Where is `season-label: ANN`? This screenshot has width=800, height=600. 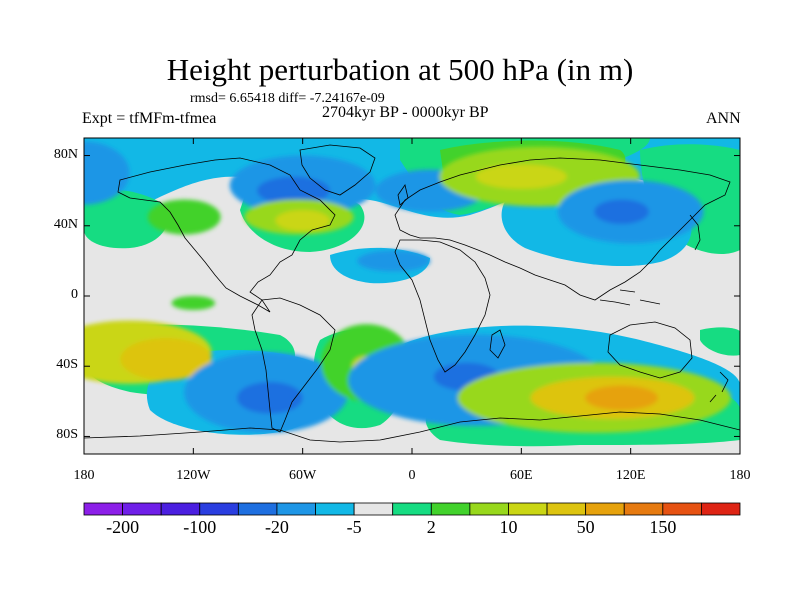 season-label: ANN is located at coordinates (723, 118).